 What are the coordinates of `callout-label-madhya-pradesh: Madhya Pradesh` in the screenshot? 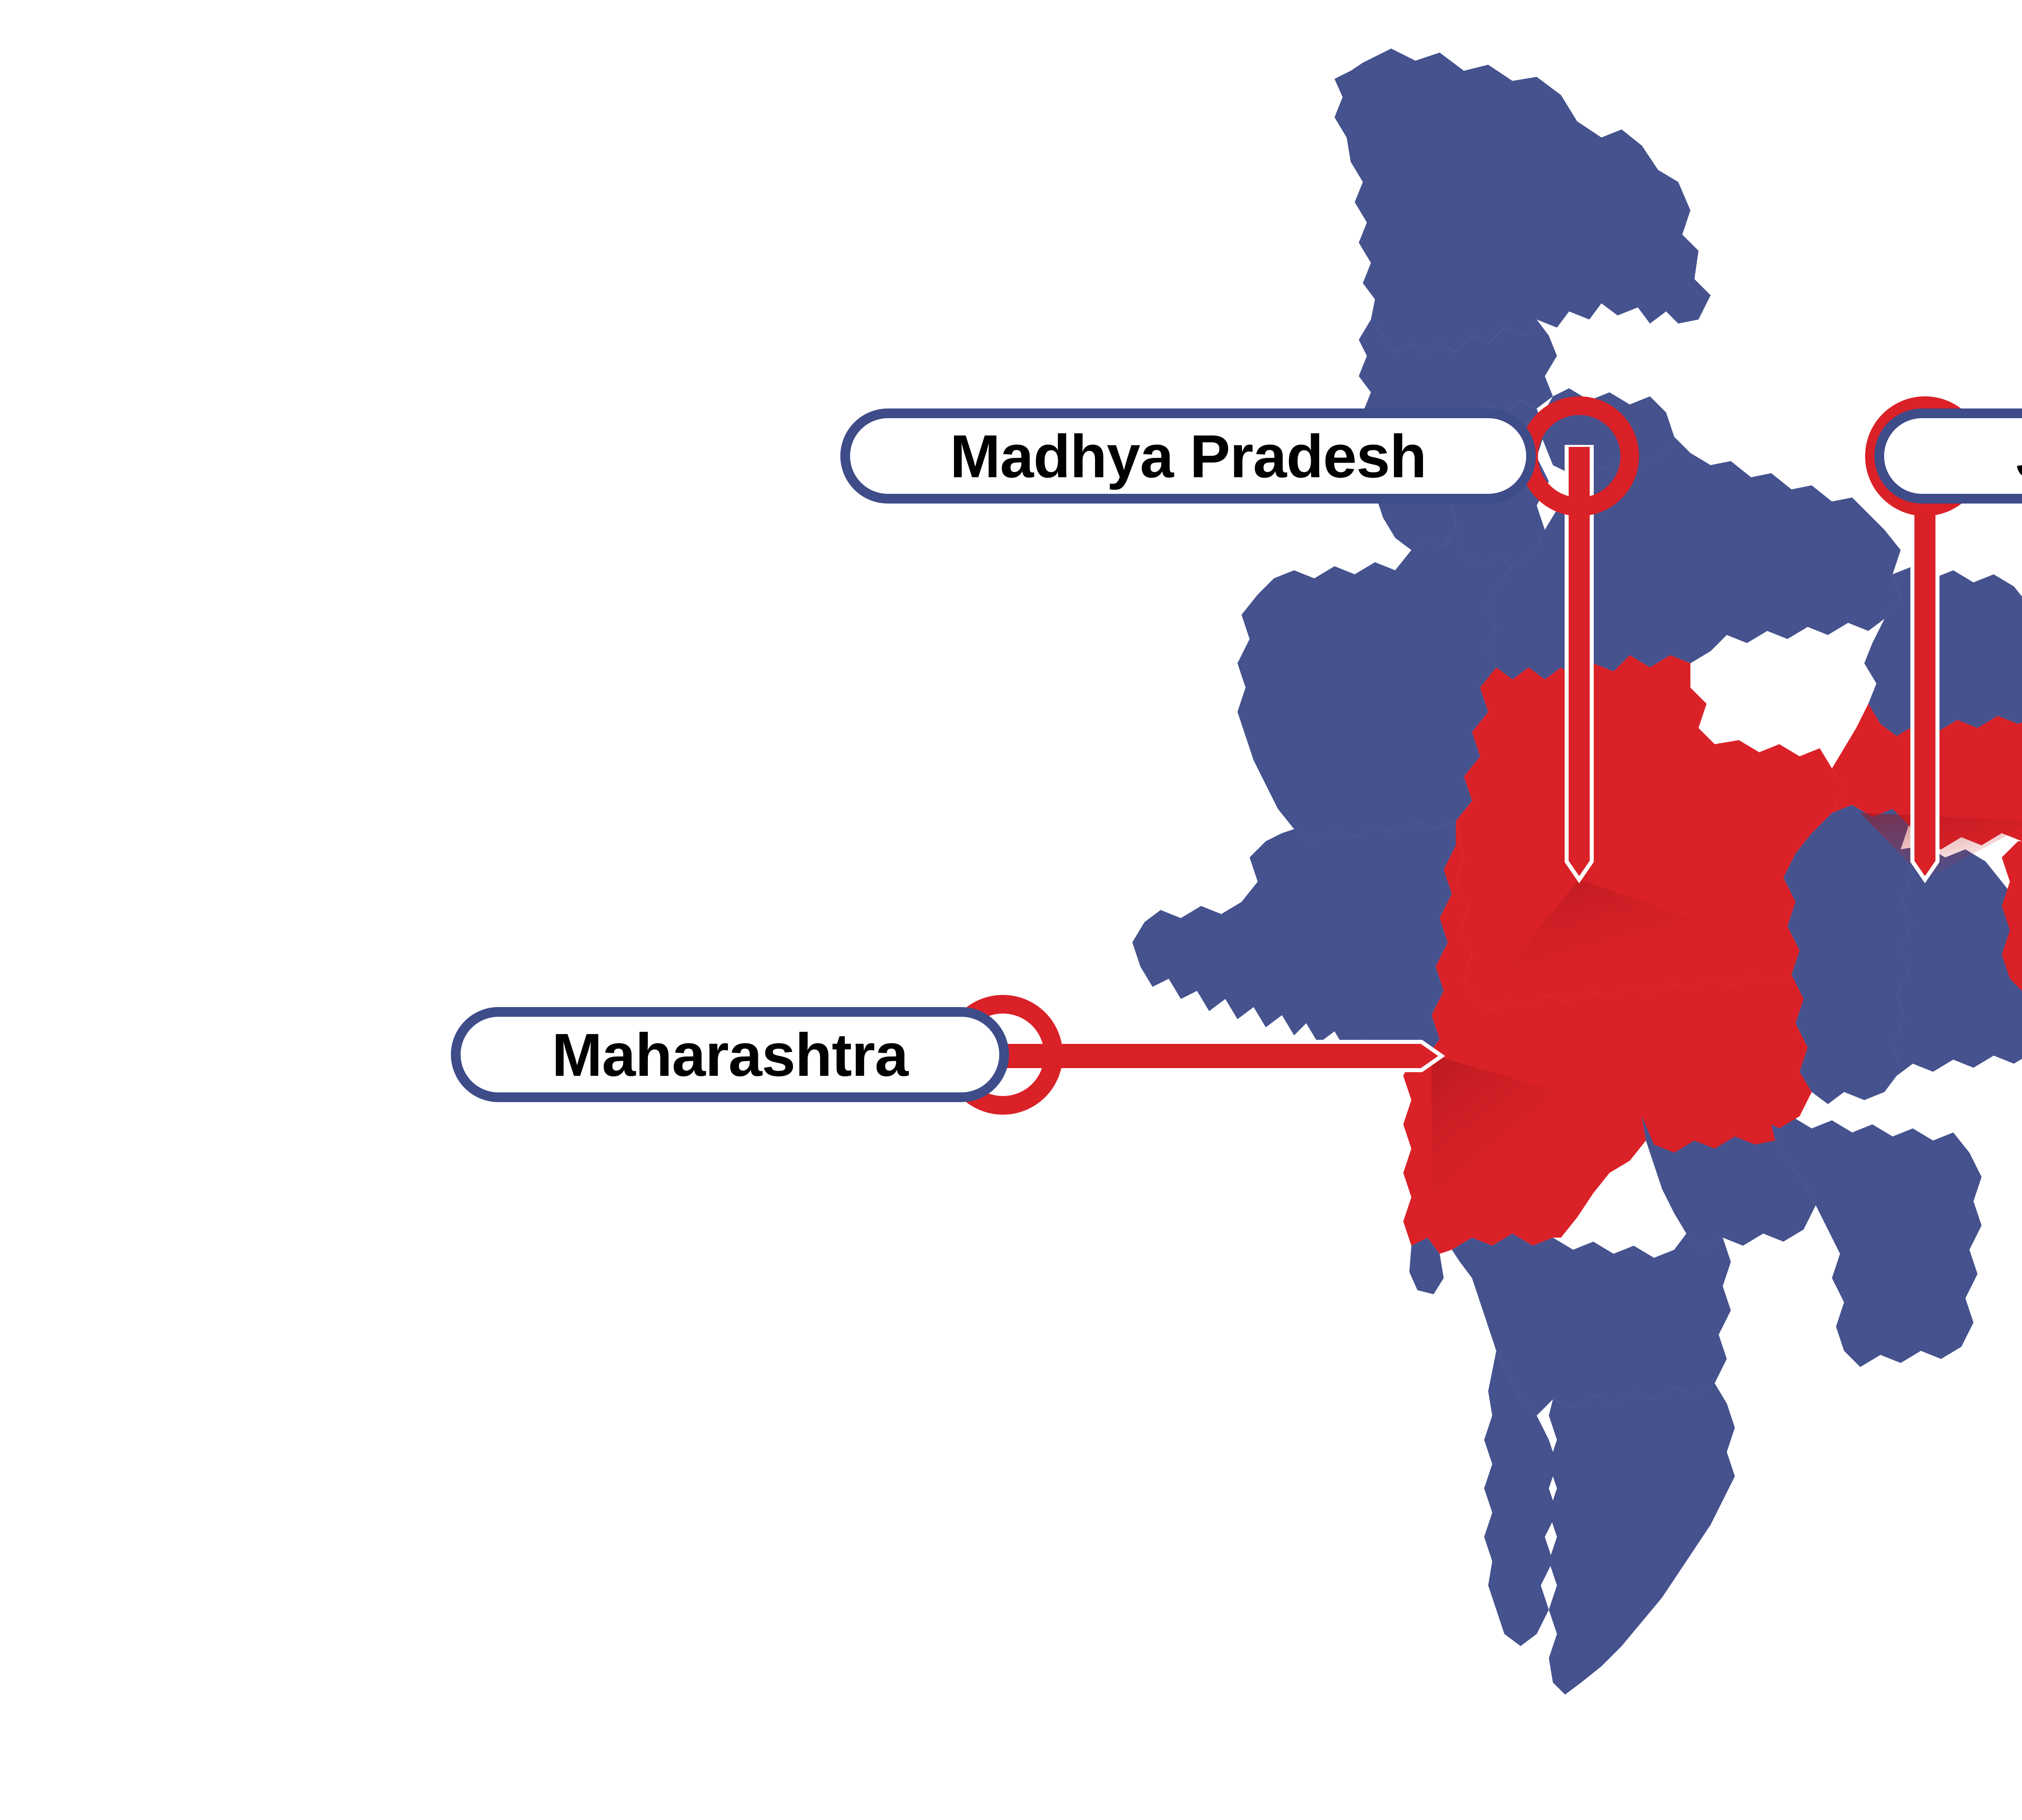 It's located at (1188, 456).